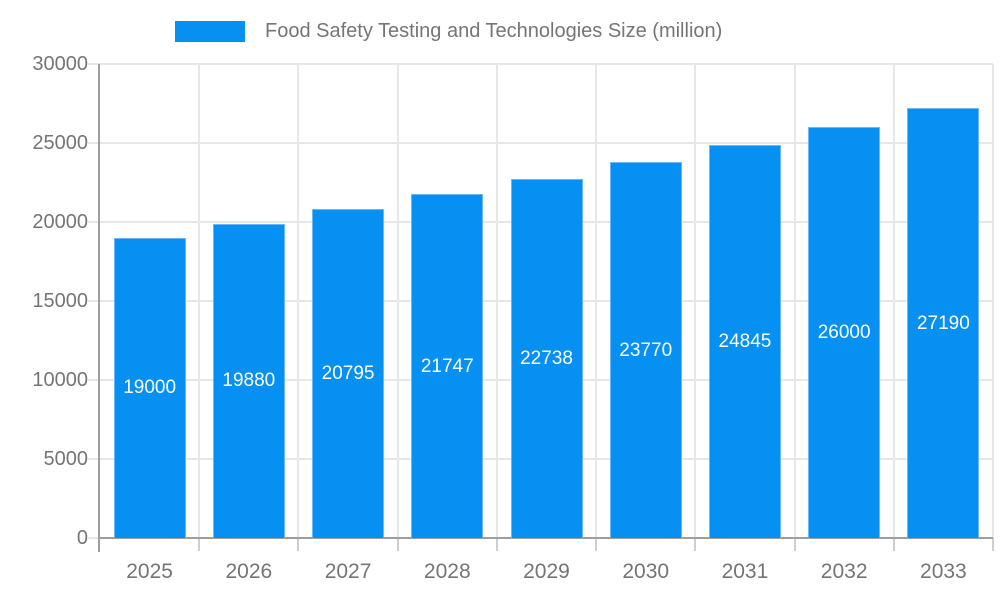 This screenshot has height=600, width=1000. What do you see at coordinates (546, 538) in the screenshot?
I see `x-axis-baseline` at bounding box center [546, 538].